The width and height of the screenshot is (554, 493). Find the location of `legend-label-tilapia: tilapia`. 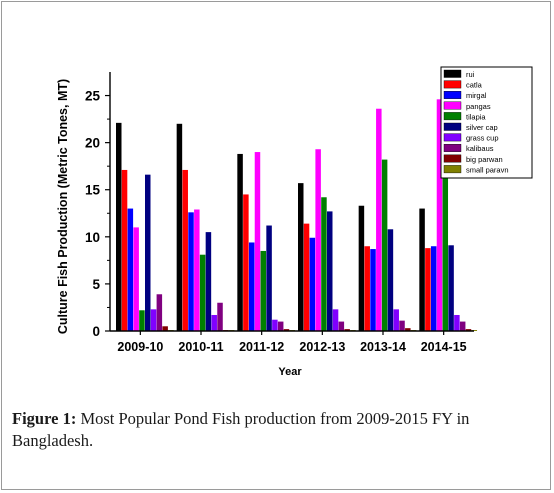

legend-label-tilapia: tilapia is located at coordinates (476, 116).